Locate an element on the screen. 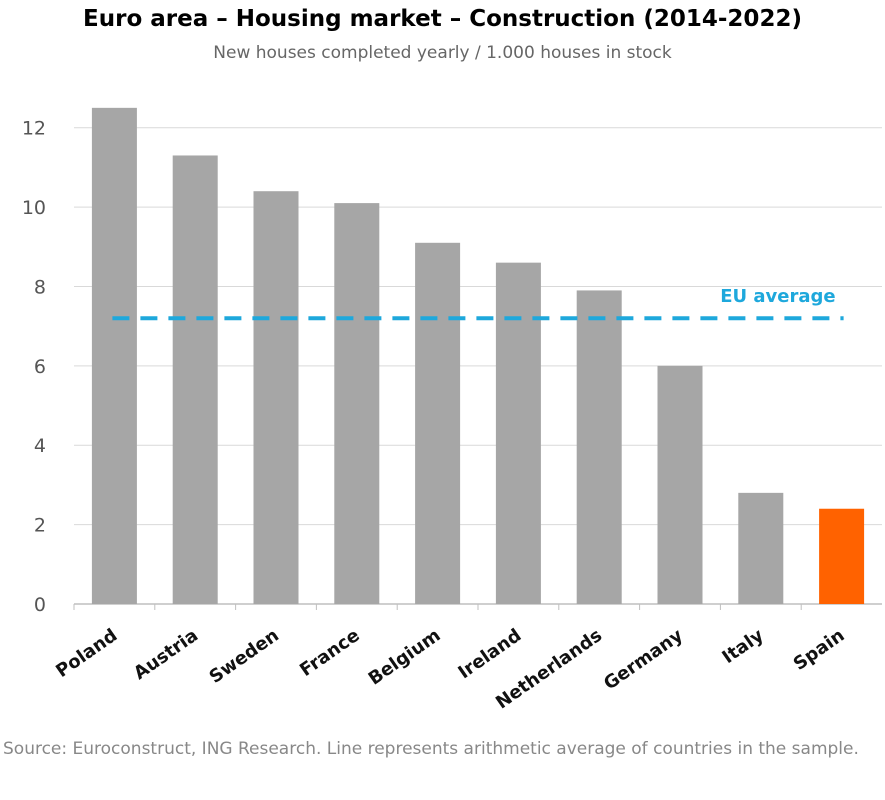 The width and height of the screenshot is (885, 800). y-tick-label: 12 is located at coordinates (34, 129).